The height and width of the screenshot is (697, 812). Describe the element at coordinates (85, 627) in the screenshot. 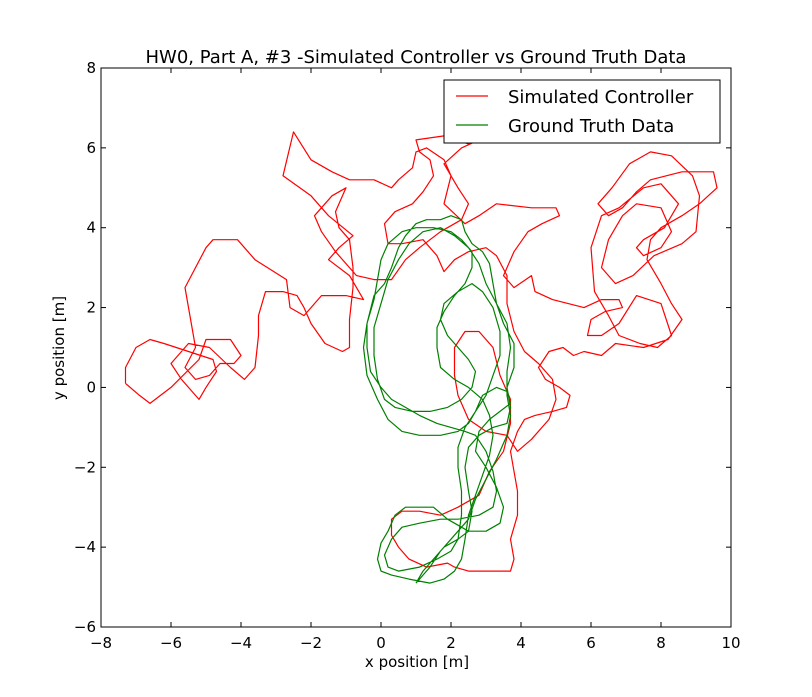

I see `y-tick-label: −6` at that location.